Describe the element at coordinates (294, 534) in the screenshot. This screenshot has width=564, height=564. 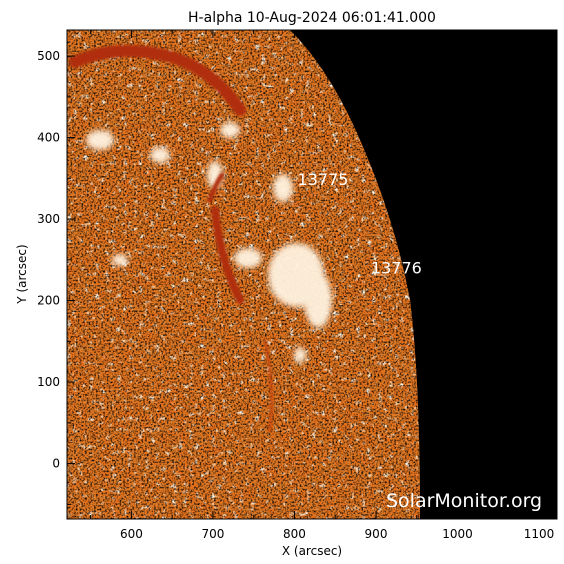
I see `x-tick-label: 800` at that location.